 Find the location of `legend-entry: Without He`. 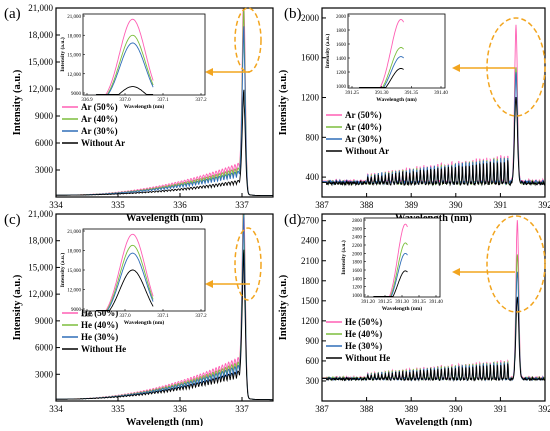

legend-entry: Without He is located at coordinates (367, 358).